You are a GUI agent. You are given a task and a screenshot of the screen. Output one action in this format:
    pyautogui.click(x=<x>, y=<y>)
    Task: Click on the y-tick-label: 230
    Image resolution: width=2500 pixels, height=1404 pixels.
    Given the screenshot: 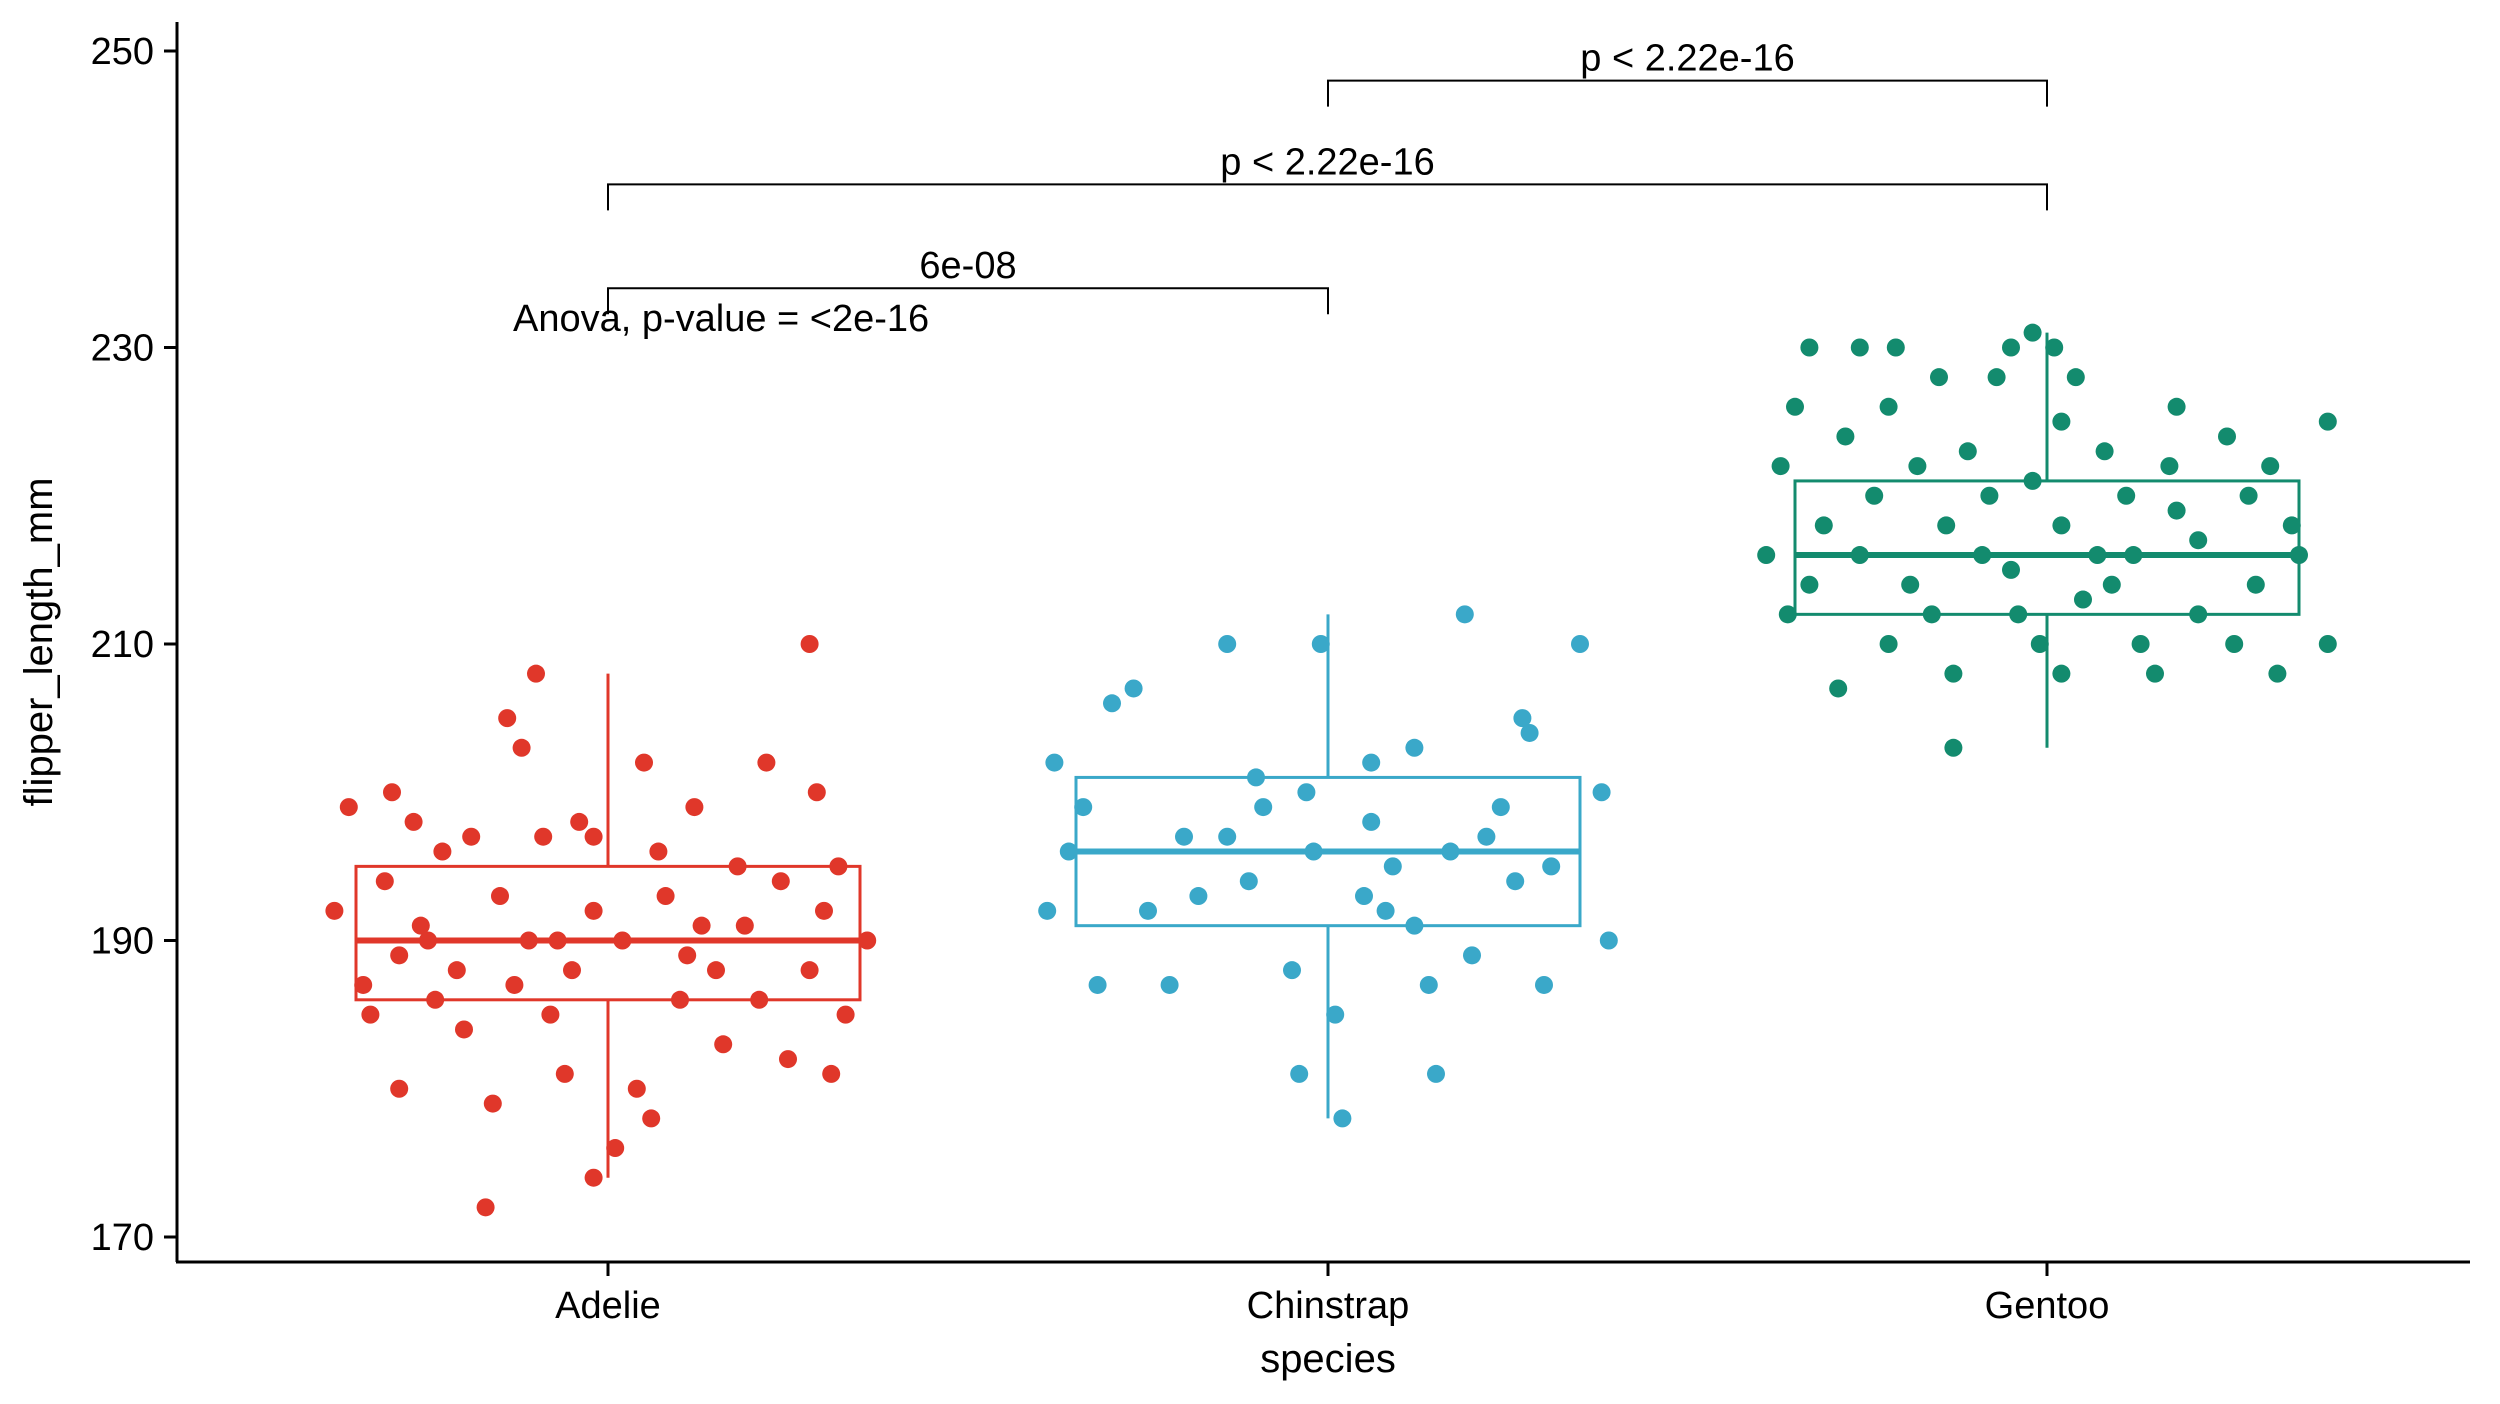 What is the action you would take?
    pyautogui.click(x=122, y=349)
    